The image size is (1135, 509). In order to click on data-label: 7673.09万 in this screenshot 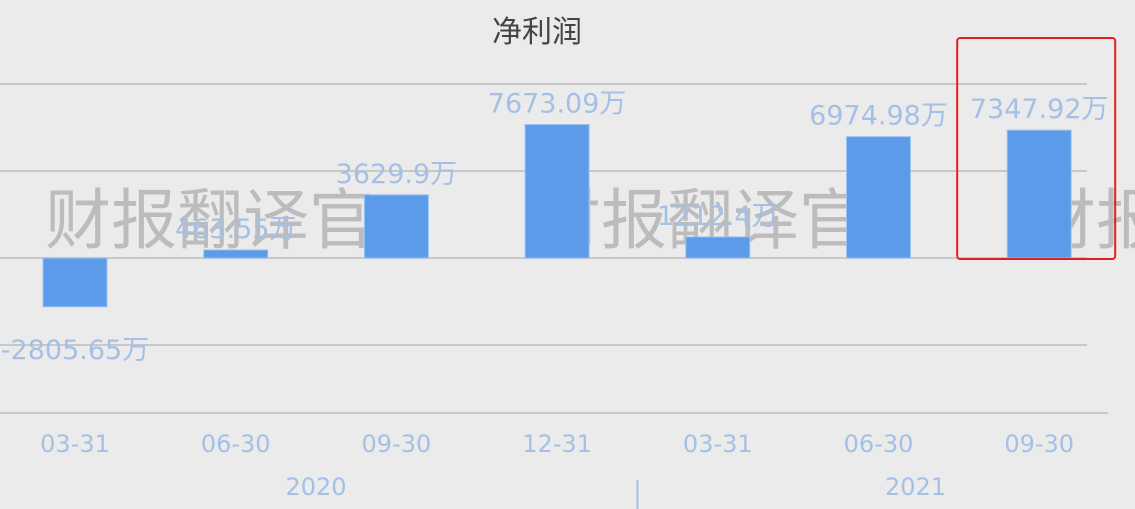, I will do `click(557, 103)`.